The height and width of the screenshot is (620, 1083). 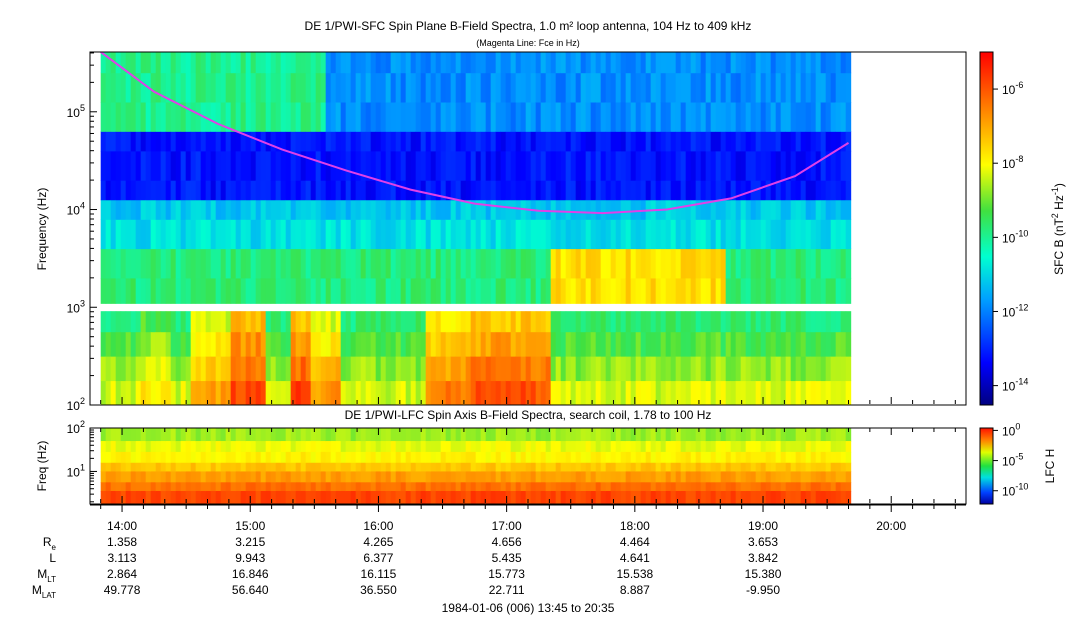 What do you see at coordinates (76, 470) in the screenshot?
I see `lfc-ytick-label: 10¹` at bounding box center [76, 470].